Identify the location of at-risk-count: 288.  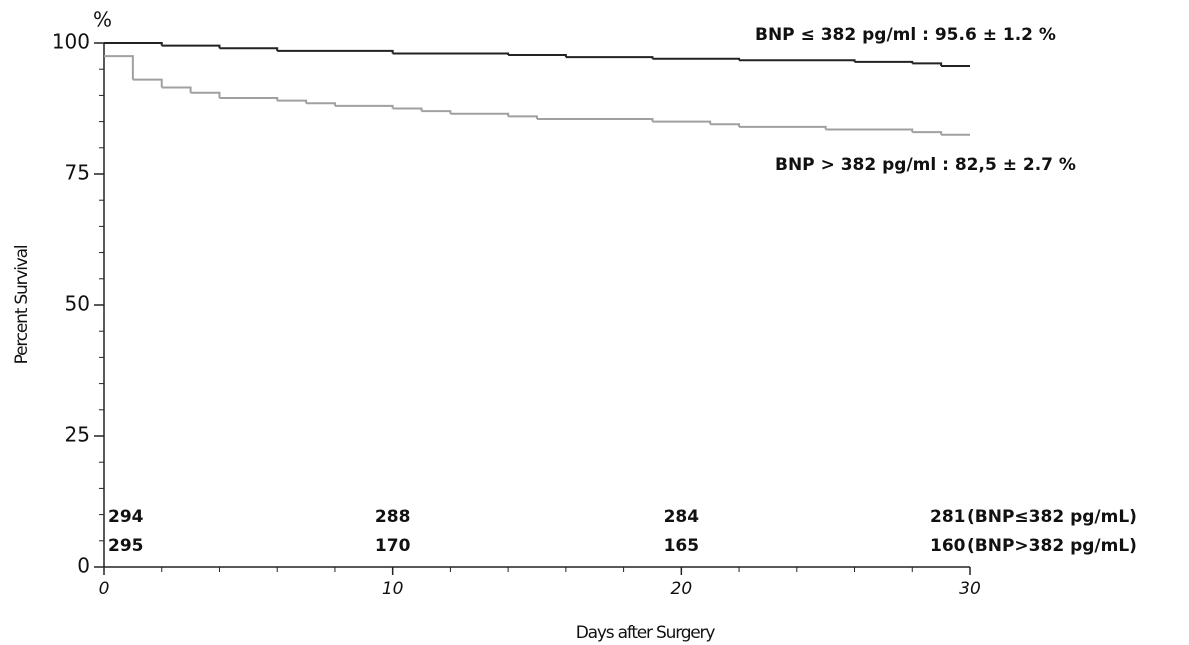
(393, 517).